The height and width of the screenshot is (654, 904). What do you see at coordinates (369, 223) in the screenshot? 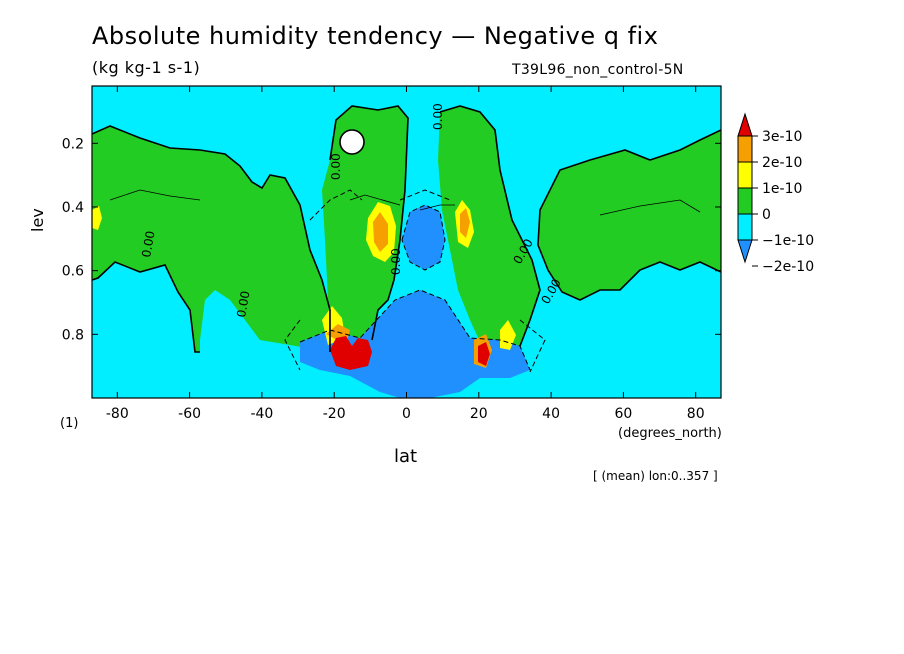
I see `contour-zero-cleft` at bounding box center [369, 223].